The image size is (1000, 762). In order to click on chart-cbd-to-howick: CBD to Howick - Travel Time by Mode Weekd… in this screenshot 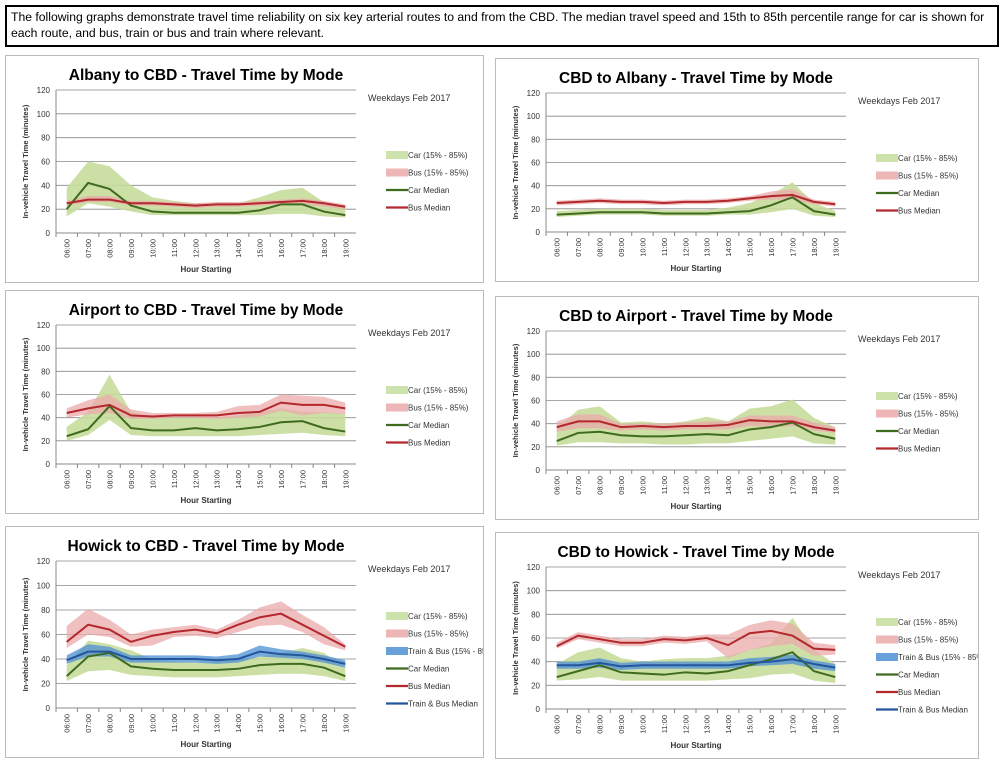, I will do `click(737, 645)`.